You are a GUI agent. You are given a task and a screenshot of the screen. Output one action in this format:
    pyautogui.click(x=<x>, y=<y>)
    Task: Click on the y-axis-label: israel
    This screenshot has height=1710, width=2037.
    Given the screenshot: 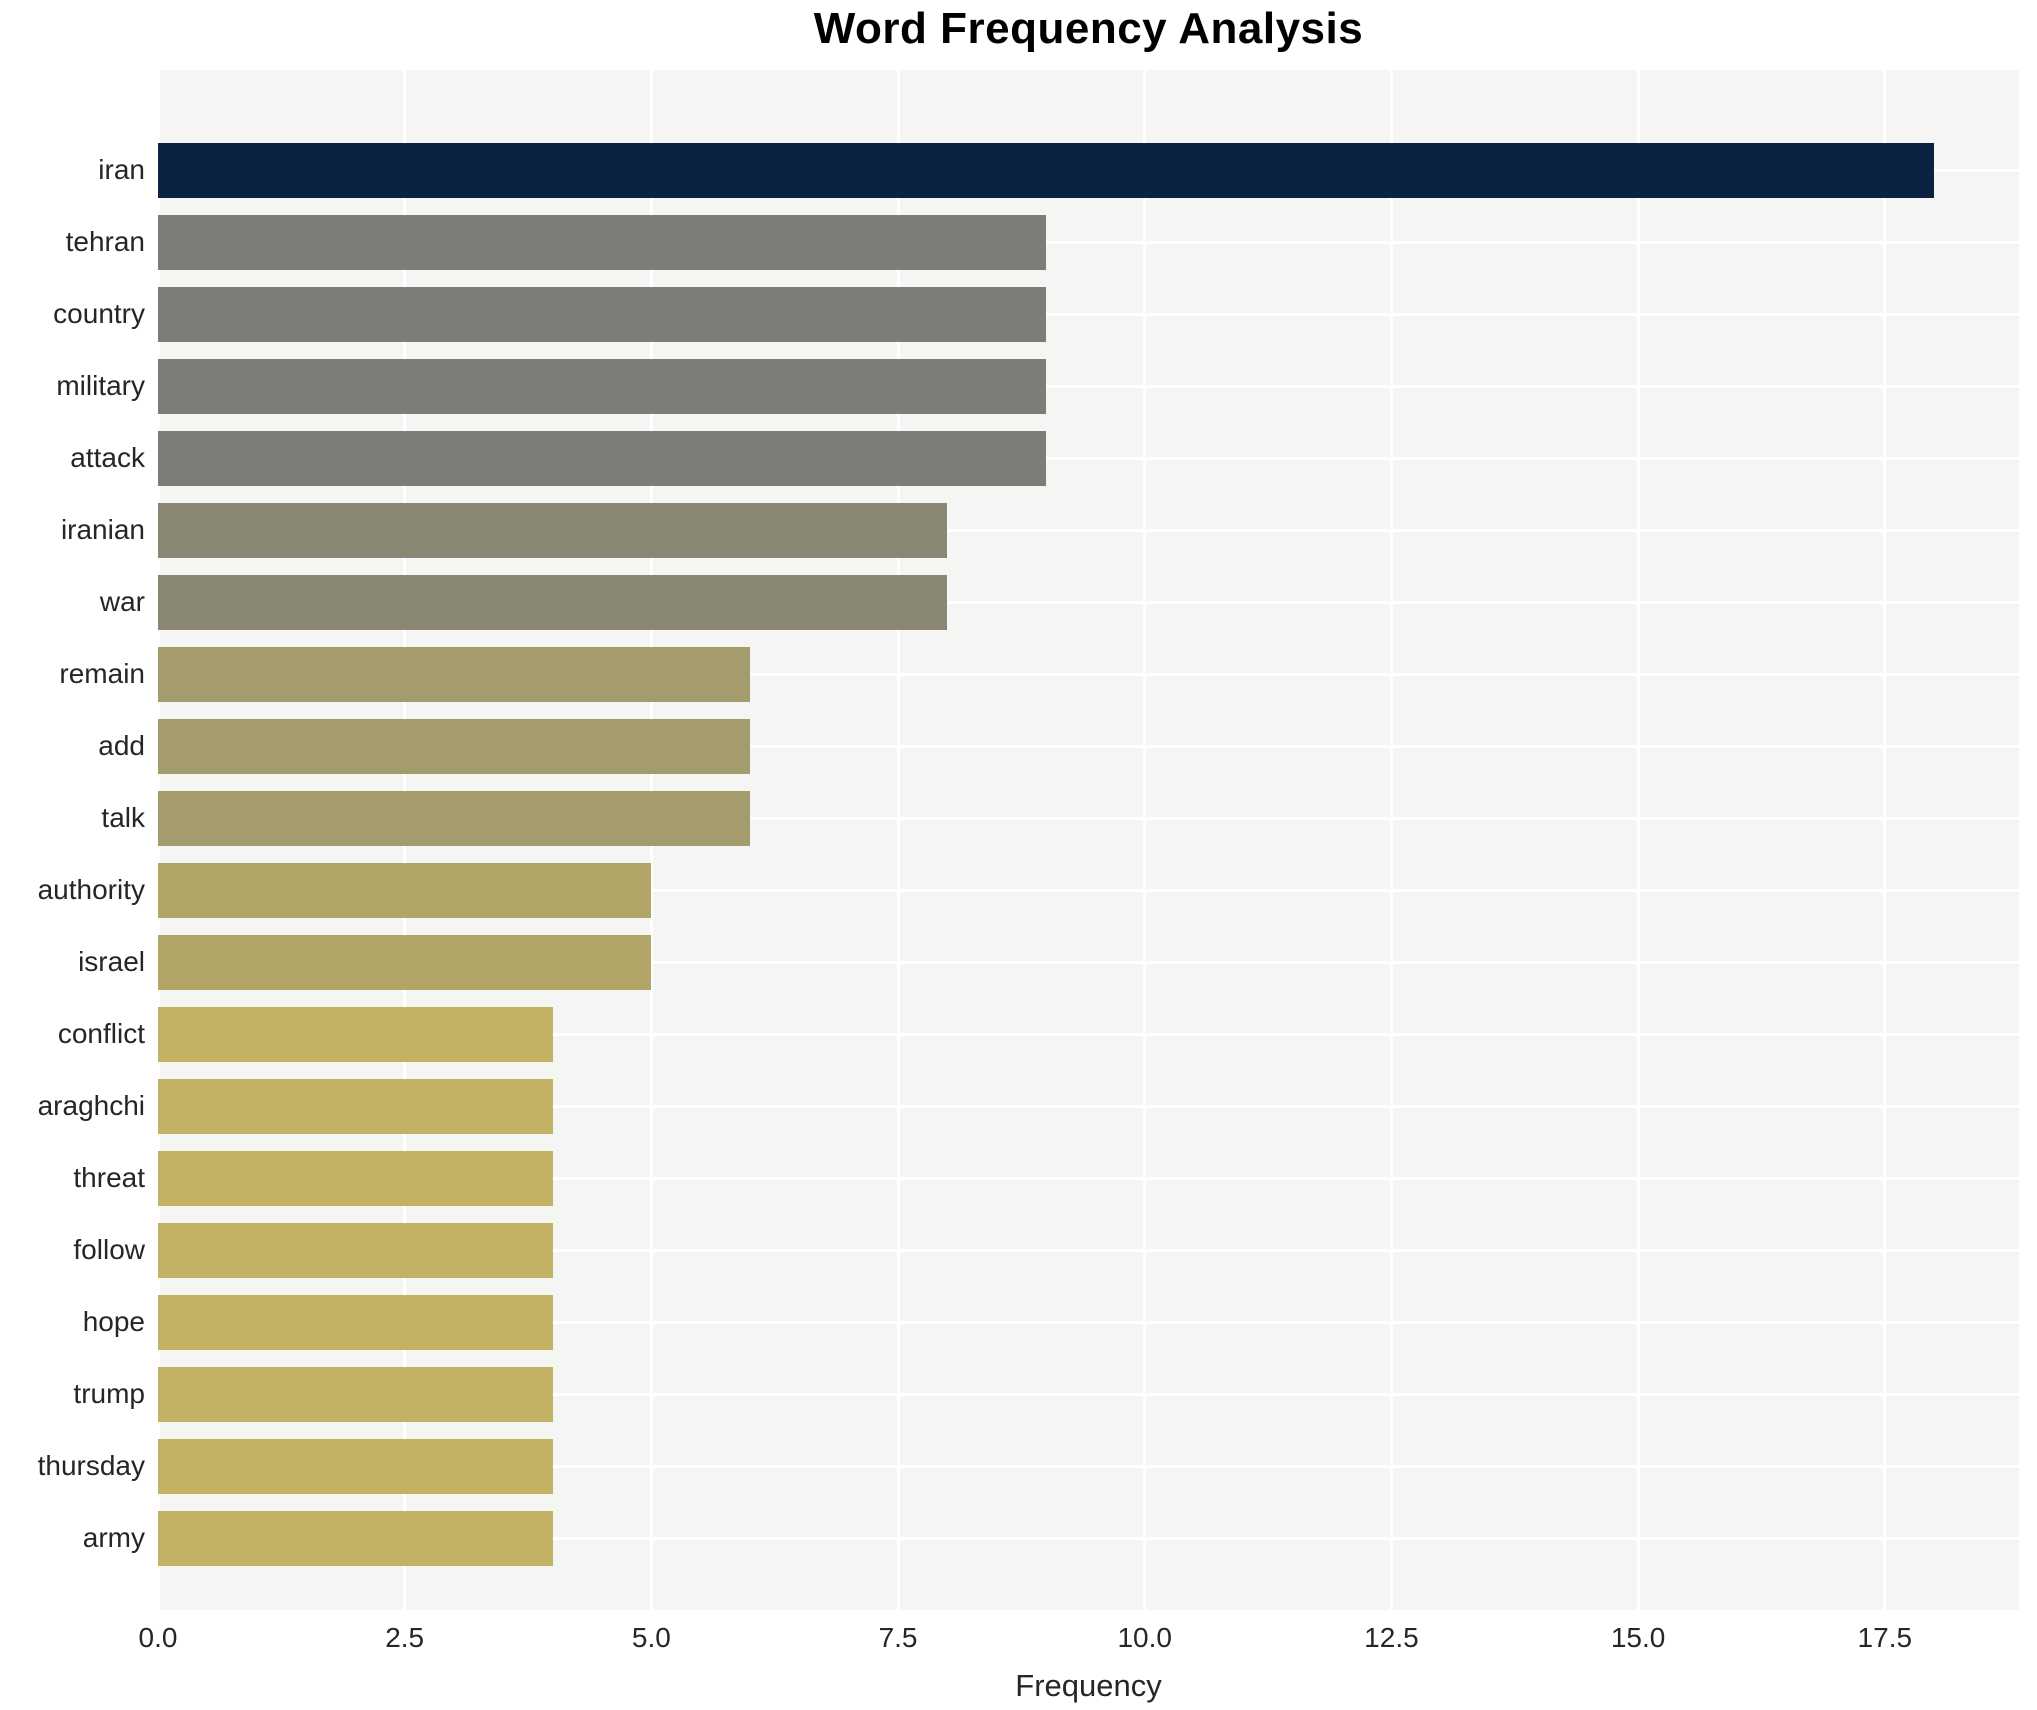 What is the action you would take?
    pyautogui.click(x=111, y=961)
    